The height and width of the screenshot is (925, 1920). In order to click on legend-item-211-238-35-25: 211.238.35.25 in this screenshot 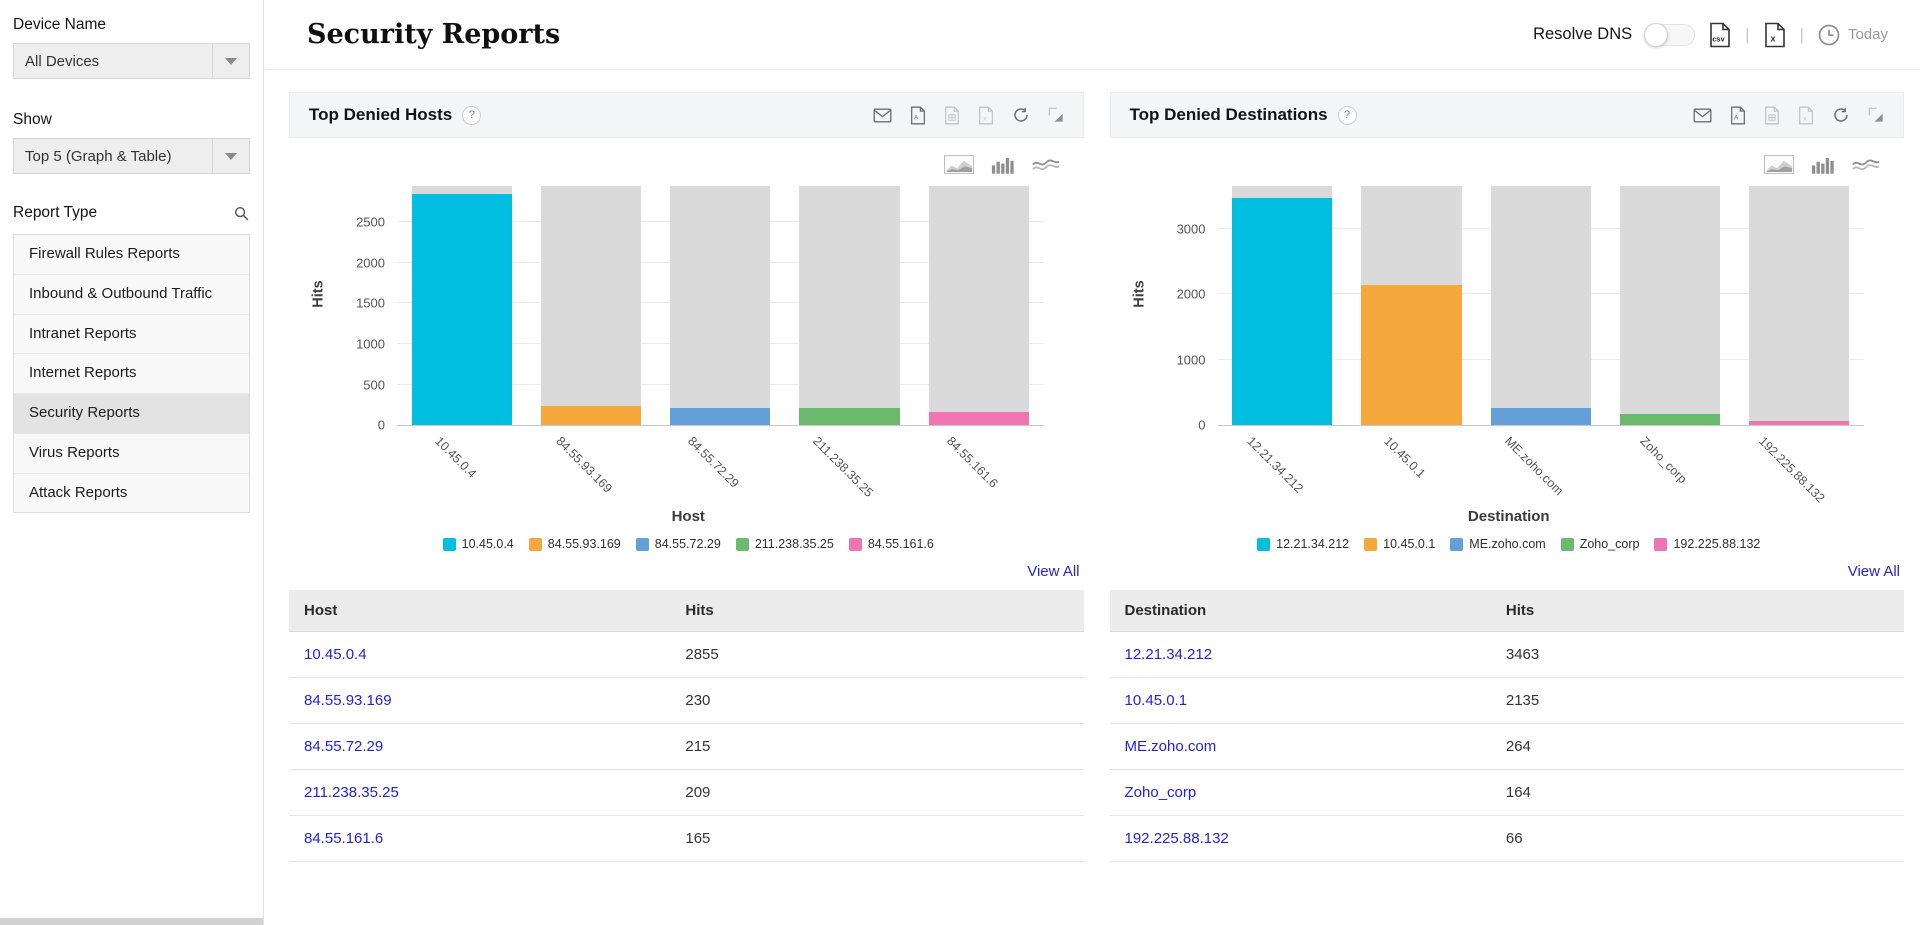, I will do `click(784, 544)`.